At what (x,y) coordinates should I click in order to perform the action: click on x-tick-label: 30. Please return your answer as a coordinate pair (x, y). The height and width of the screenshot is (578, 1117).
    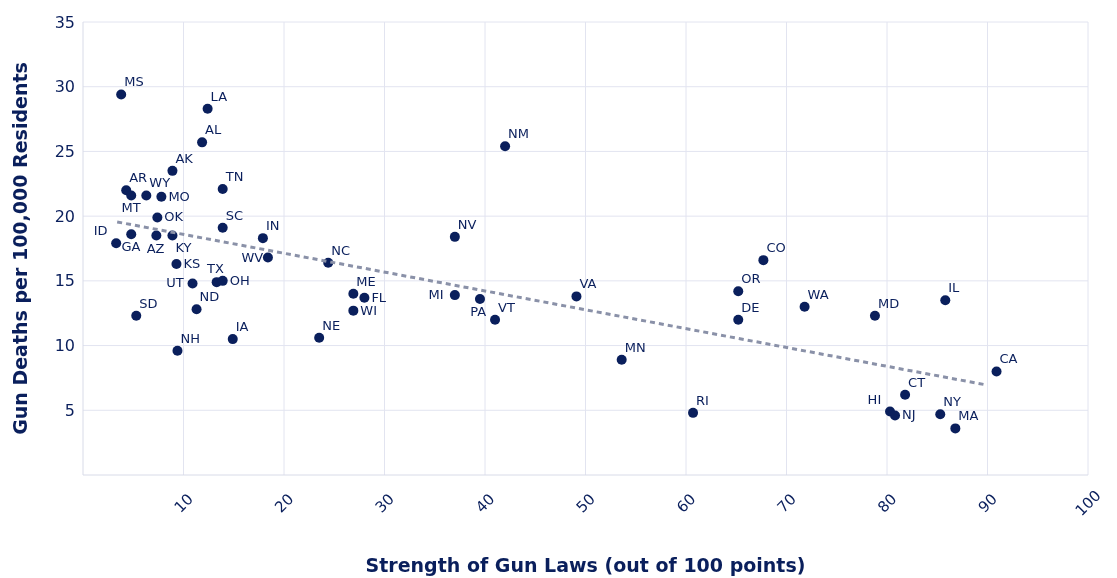
    Looking at the image, I should click on (384, 503).